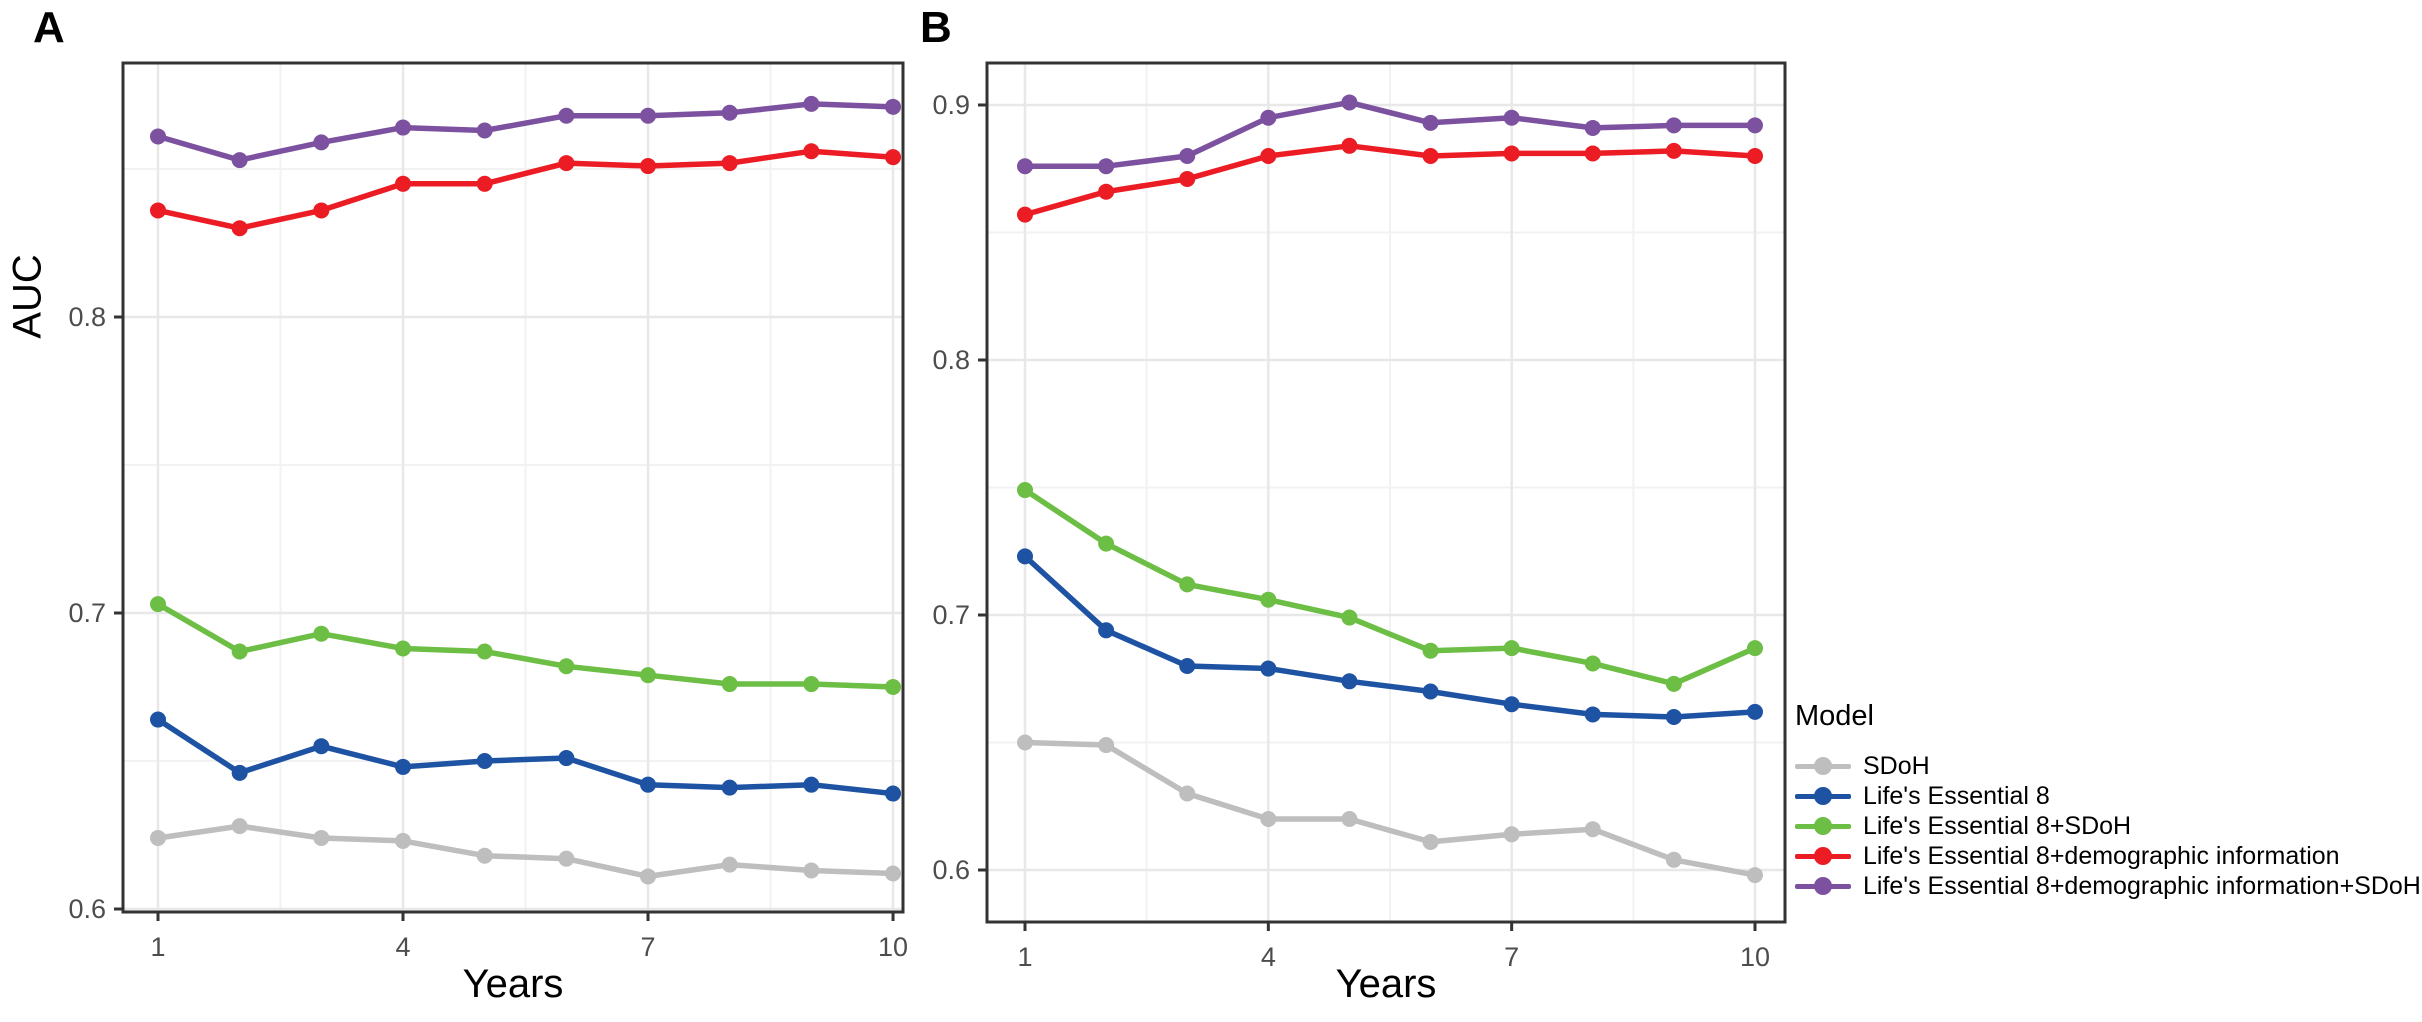  I want to click on legend-title: Model, so click(1834, 716).